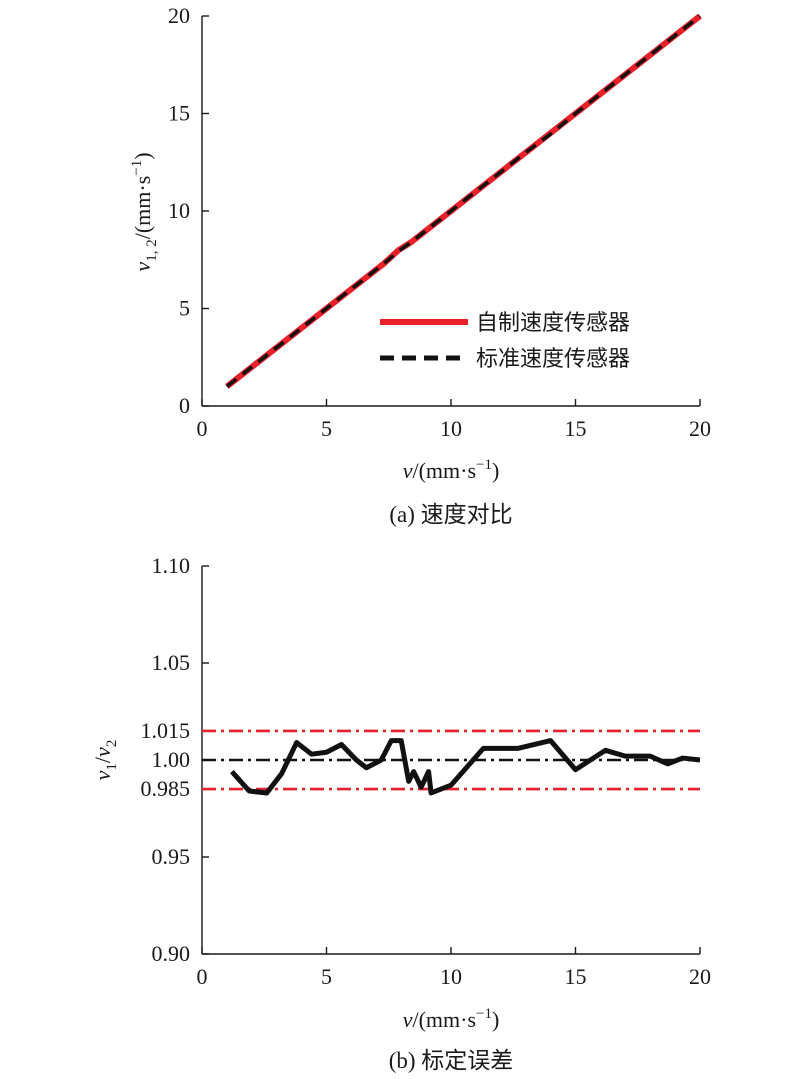 The height and width of the screenshot is (1079, 800). What do you see at coordinates (465, 767) in the screenshot?
I see `series-line-ratio` at bounding box center [465, 767].